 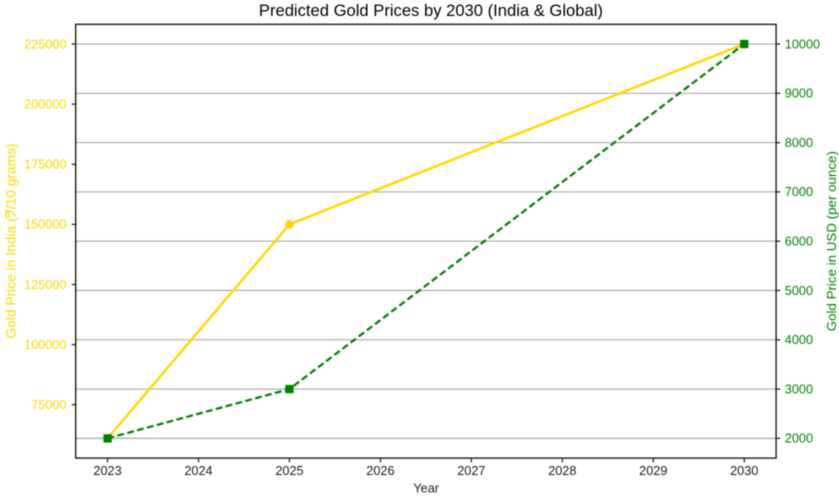 I want to click on svg-text: 225000, so click(x=45, y=44).